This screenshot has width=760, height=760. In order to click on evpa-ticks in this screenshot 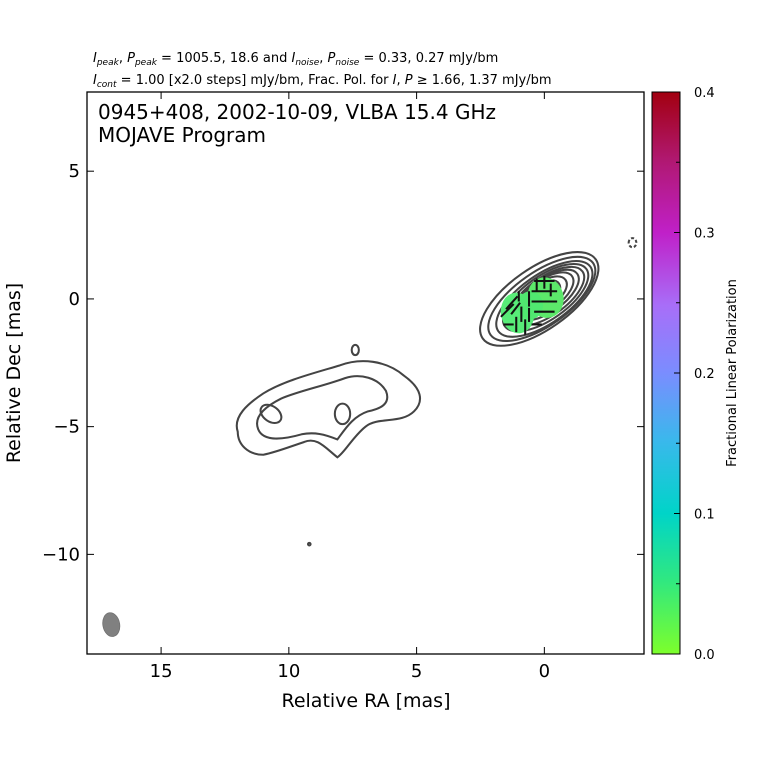, I will do `click(529, 305)`.